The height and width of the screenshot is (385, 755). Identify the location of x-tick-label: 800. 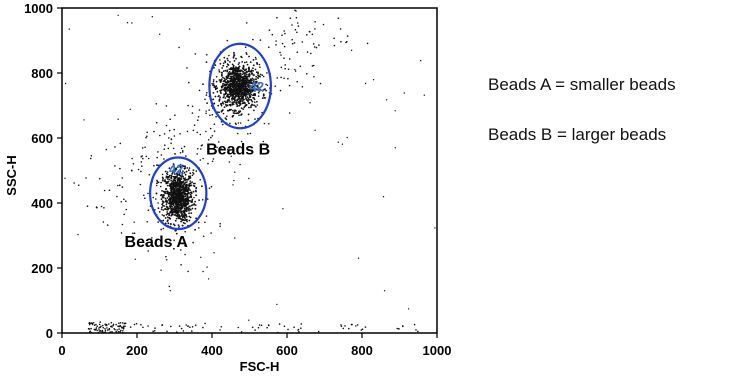
(362, 350).